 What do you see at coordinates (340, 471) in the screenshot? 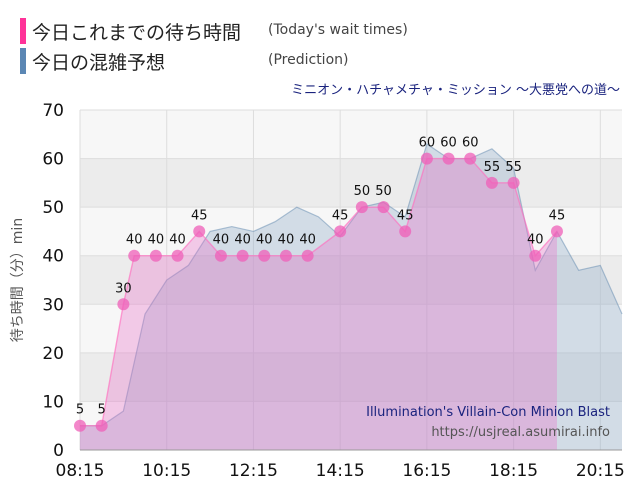
I see `x-tick-label: 14:15` at bounding box center [340, 471].